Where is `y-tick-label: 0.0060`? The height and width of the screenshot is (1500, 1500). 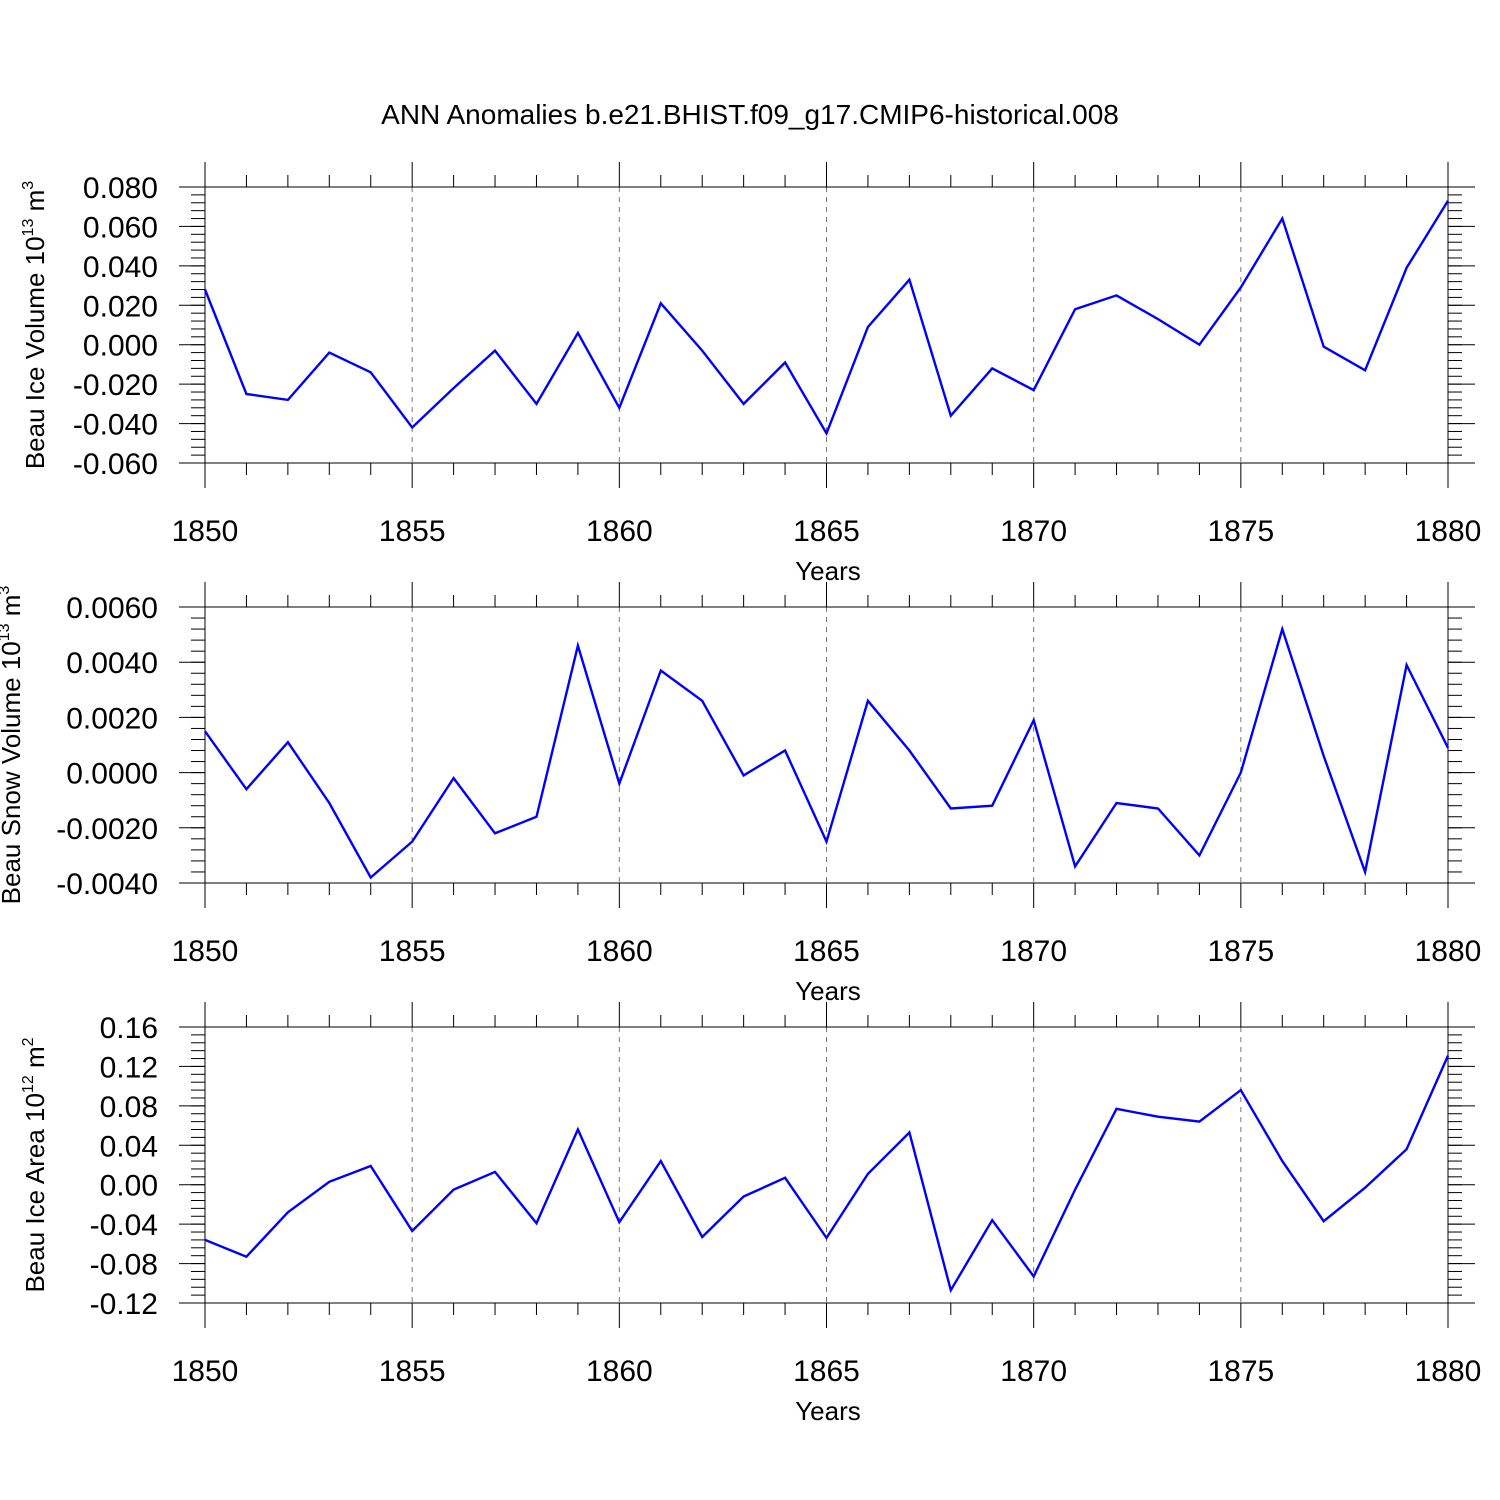
y-tick-label: 0.0060 is located at coordinates (112, 608).